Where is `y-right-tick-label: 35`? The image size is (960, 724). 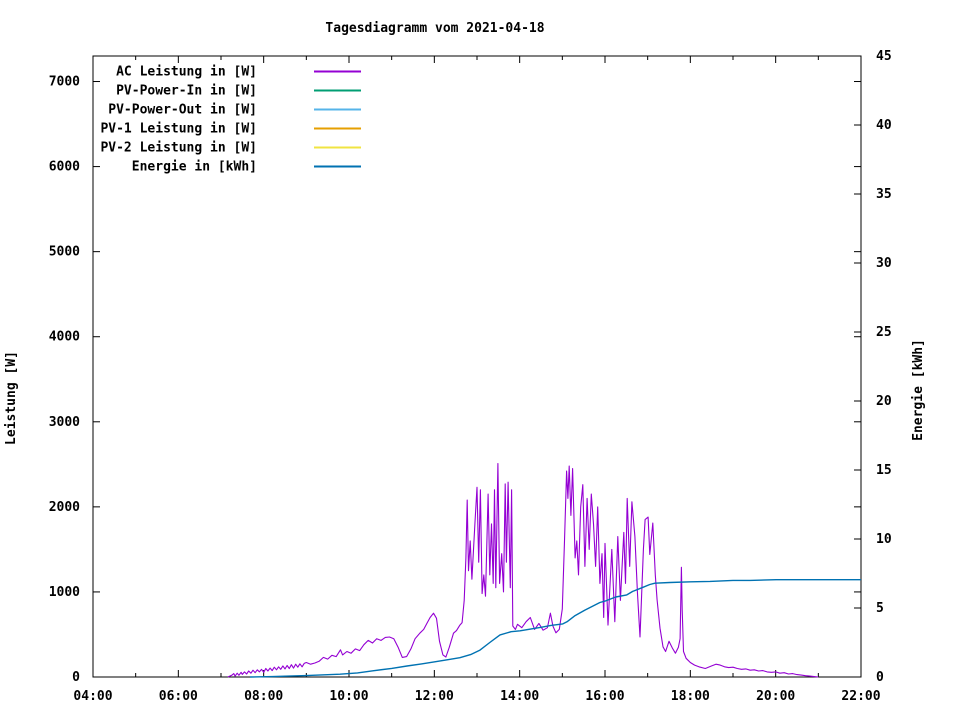 y-right-tick-label: 35 is located at coordinates (884, 194).